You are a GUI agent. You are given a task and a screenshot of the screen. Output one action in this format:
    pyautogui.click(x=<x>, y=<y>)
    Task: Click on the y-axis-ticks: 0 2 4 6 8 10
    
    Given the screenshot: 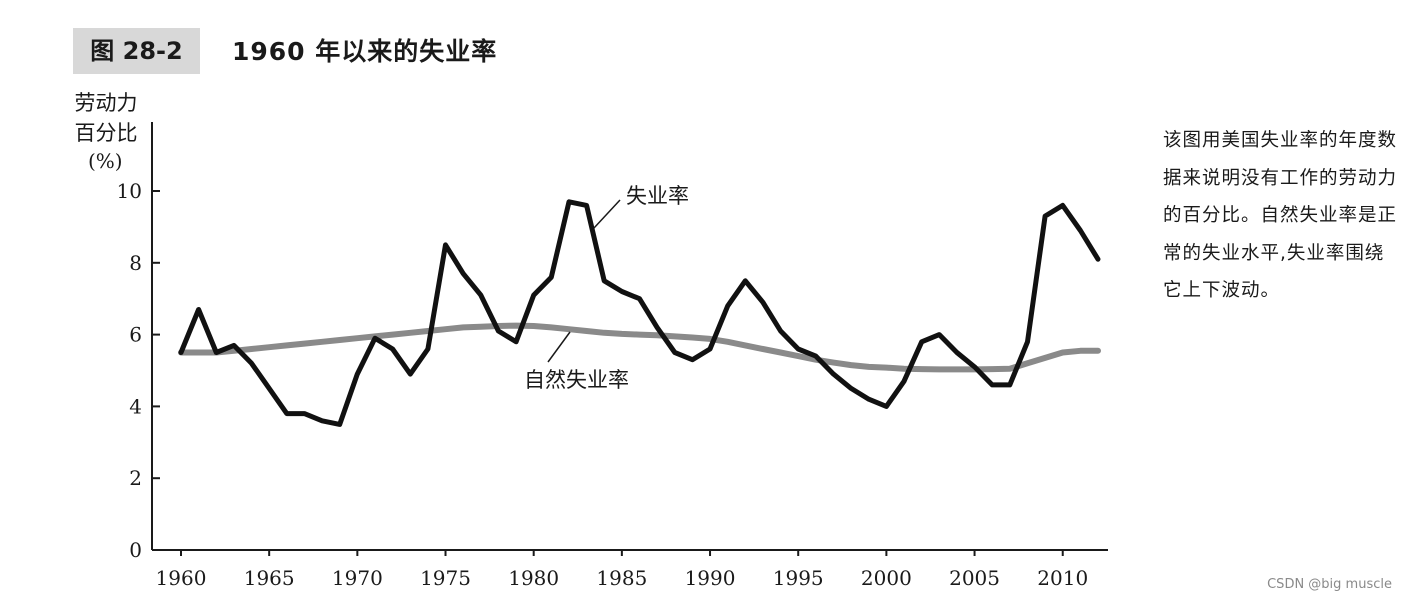 What is the action you would take?
    pyautogui.click(x=138, y=370)
    